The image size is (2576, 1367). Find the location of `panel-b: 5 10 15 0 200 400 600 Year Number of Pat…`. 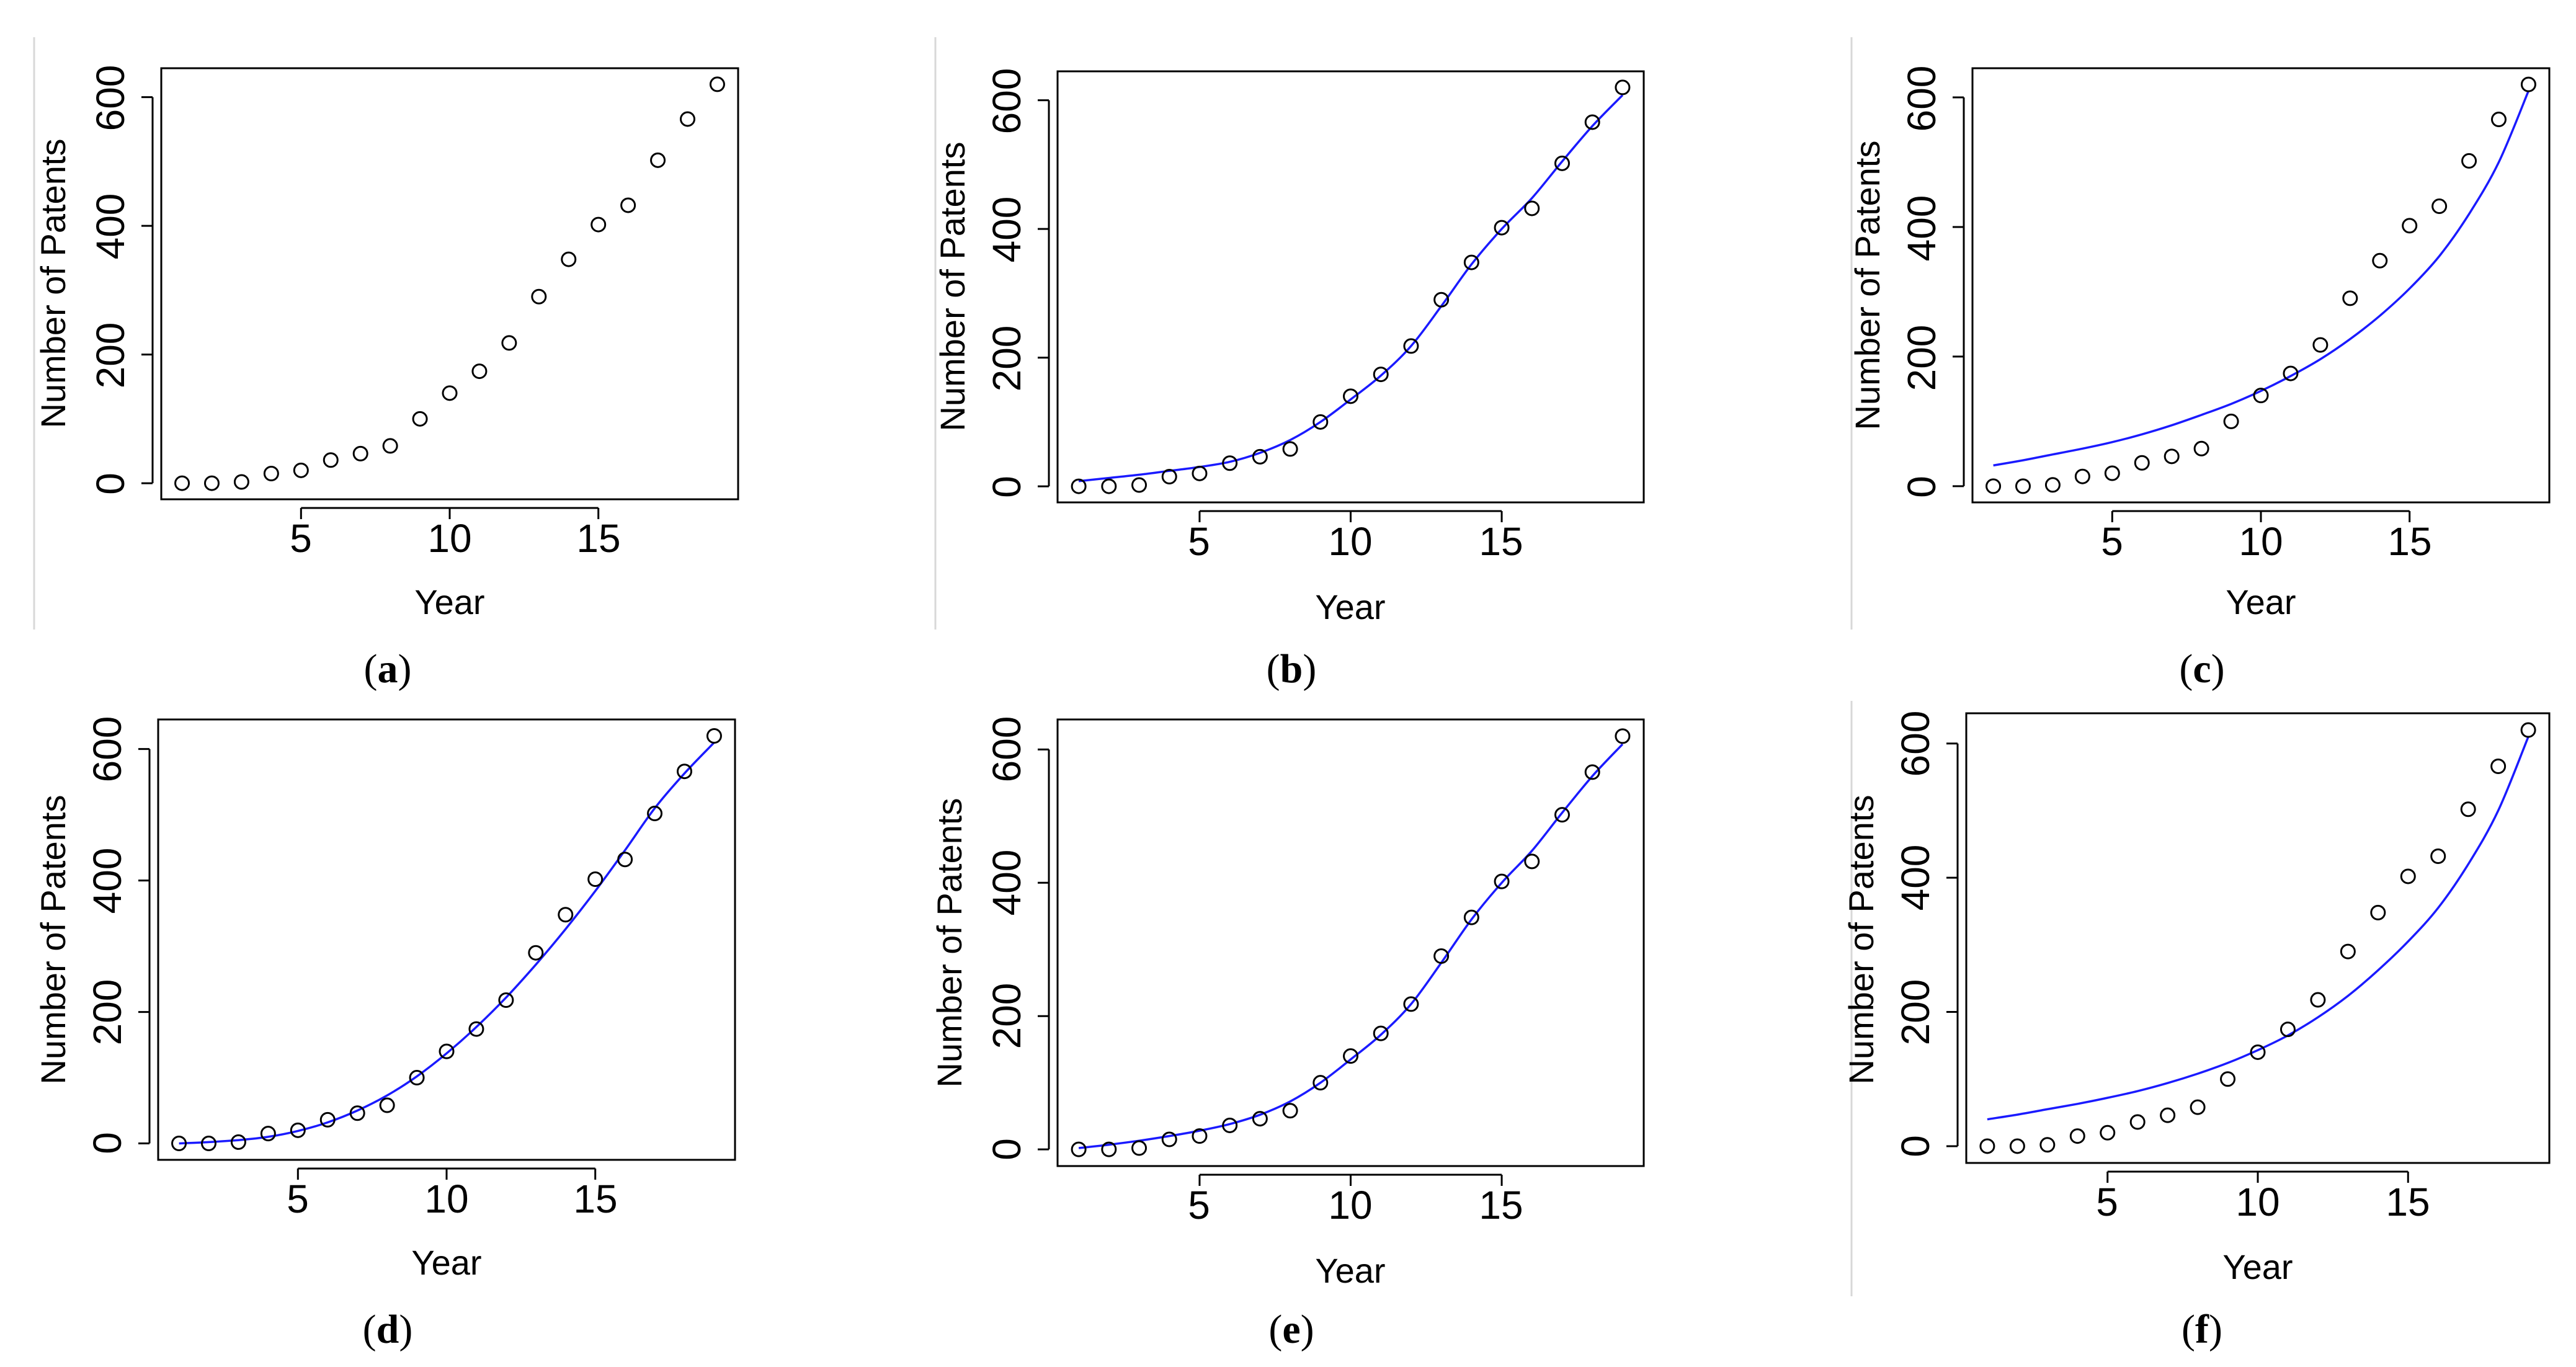

panel-b: 5 10 15 0 200 400 600 Year Number of Pat… is located at coordinates (1289, 380).